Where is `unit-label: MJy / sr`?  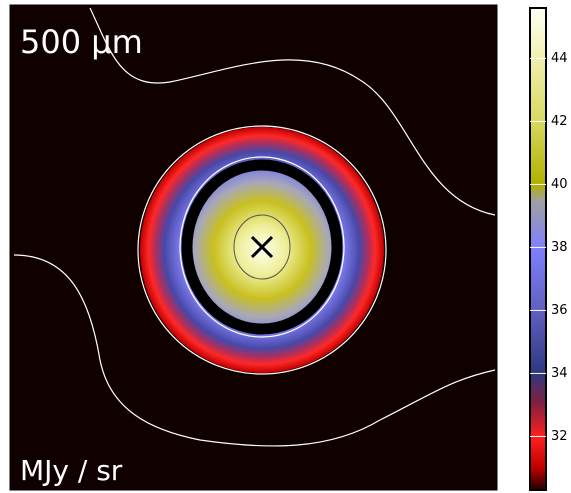
unit-label: MJy / sr is located at coordinates (71, 470).